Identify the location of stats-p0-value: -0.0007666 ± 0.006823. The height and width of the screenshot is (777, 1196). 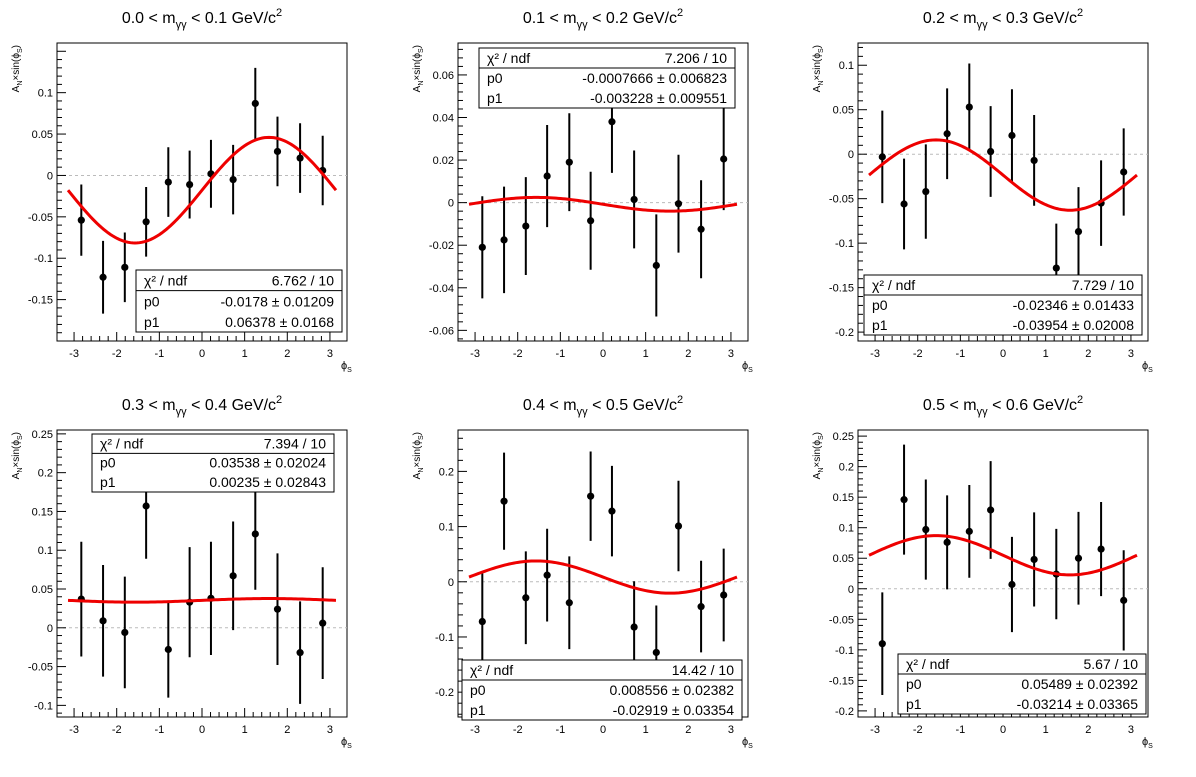
(654, 78).